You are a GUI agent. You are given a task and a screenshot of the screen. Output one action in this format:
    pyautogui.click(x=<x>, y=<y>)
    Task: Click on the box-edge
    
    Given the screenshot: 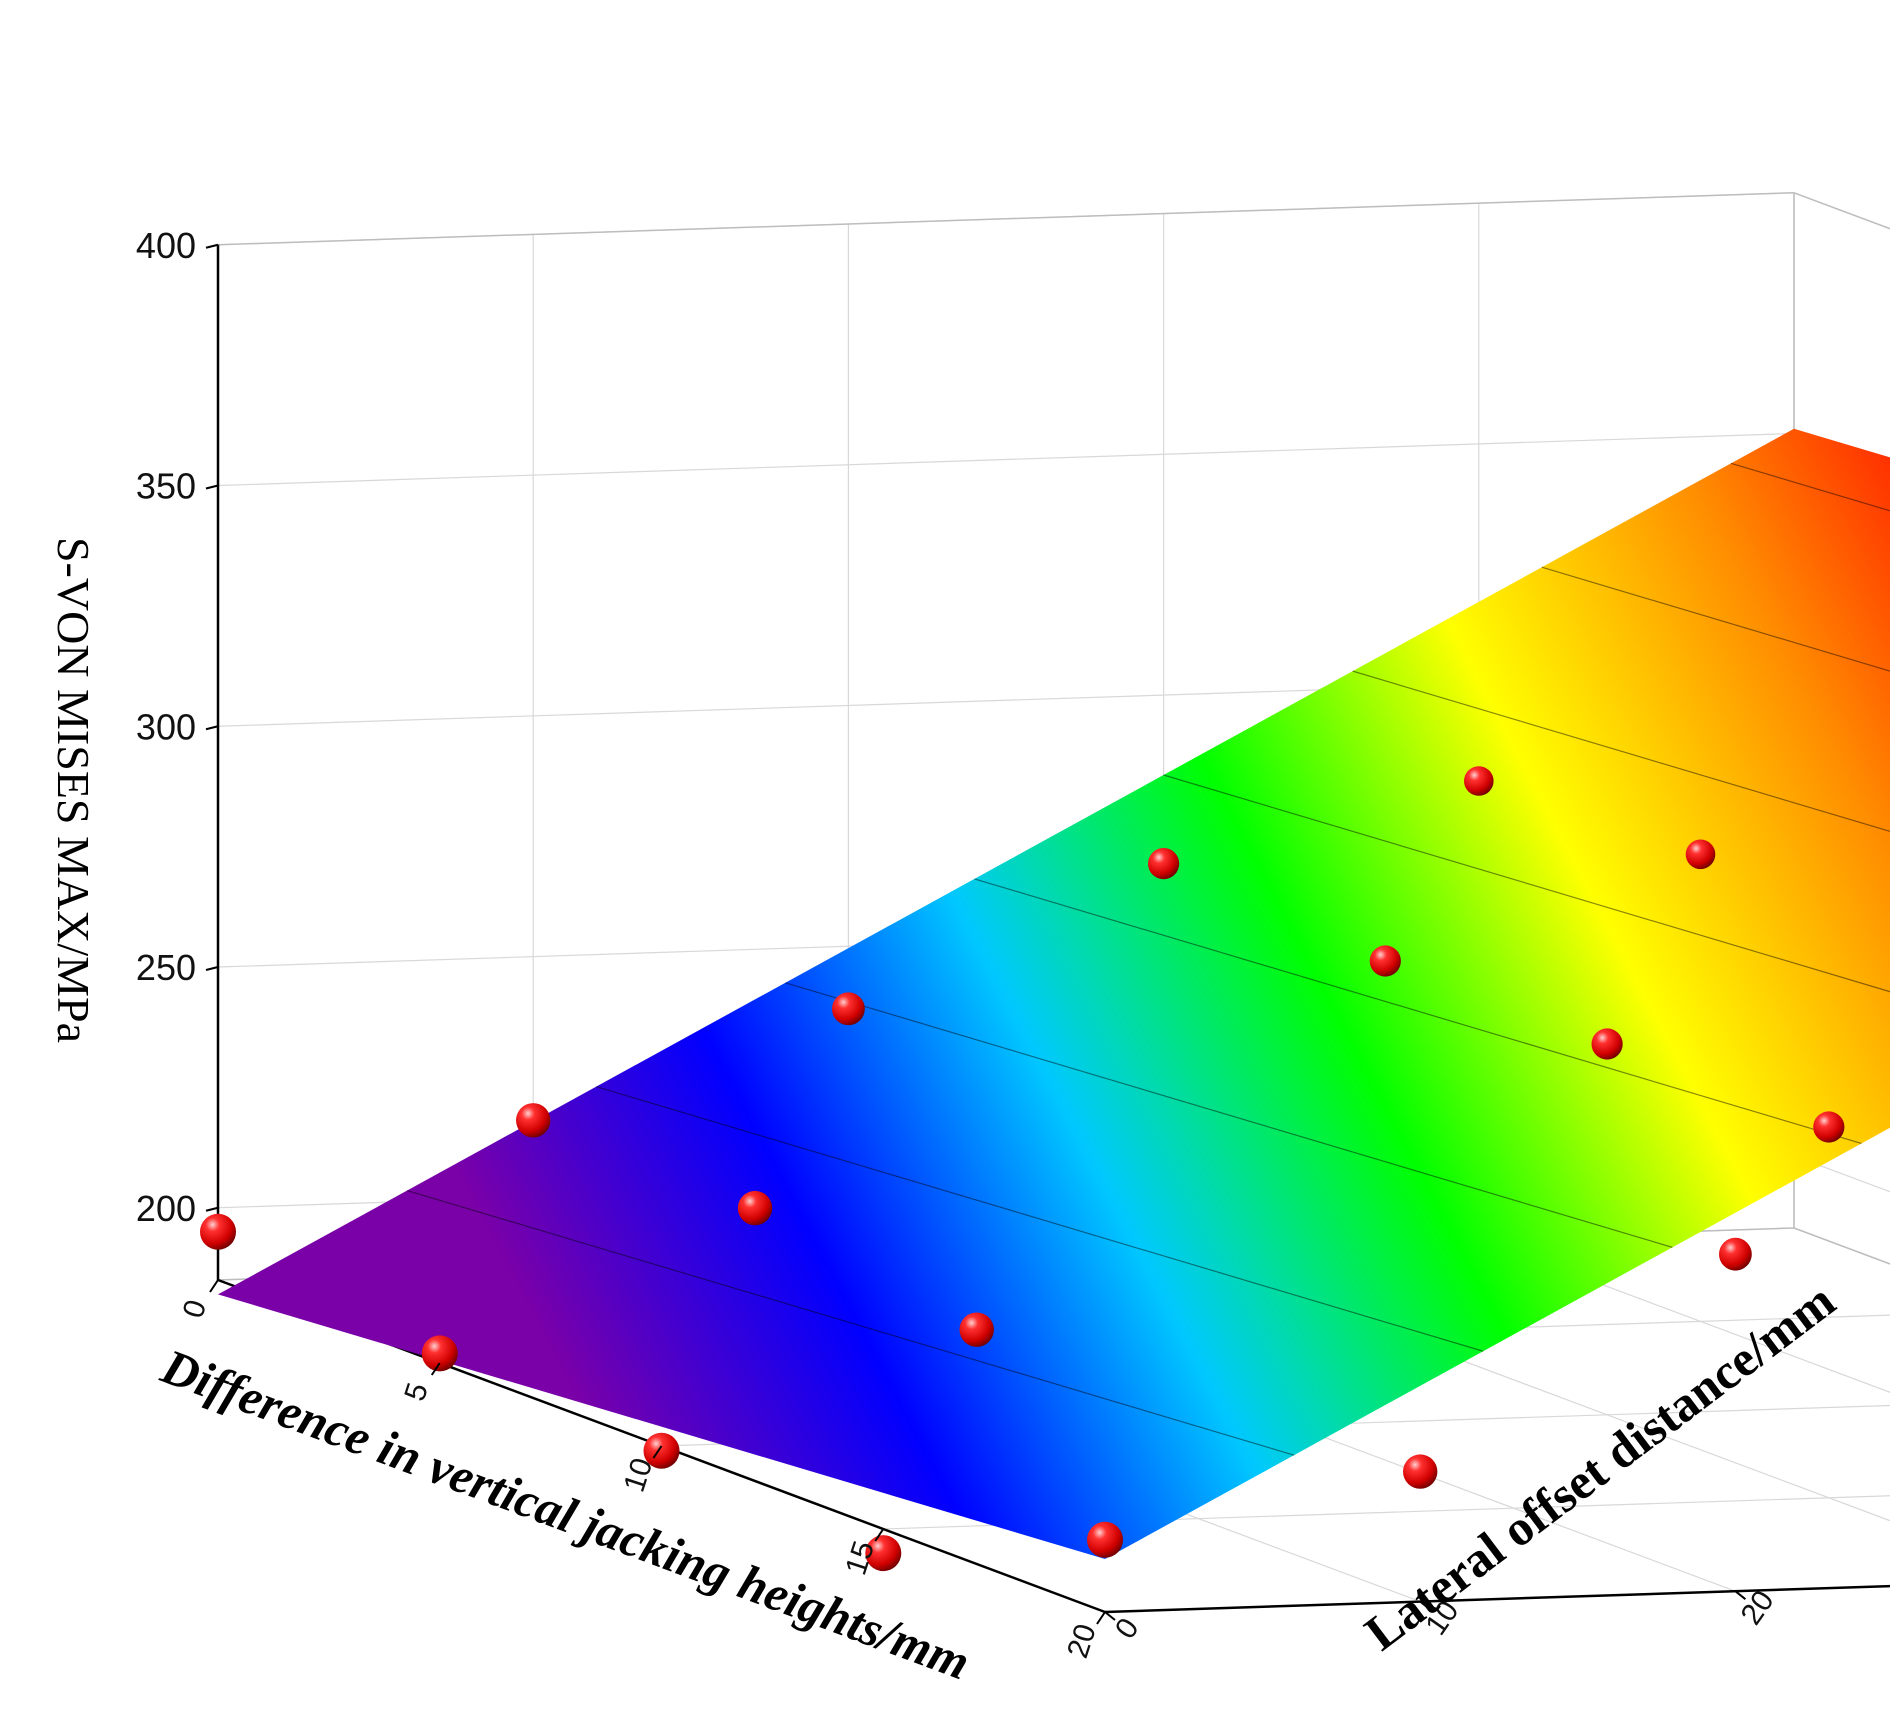 What is the action you would take?
    pyautogui.click(x=1006, y=219)
    